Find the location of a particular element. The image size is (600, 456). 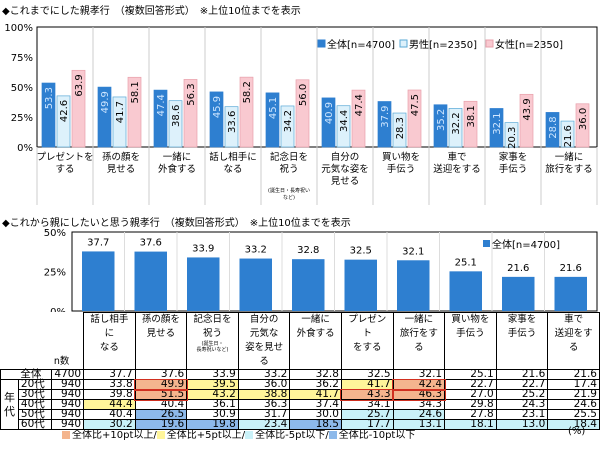

data-label: 36.0 is located at coordinates (583, 119).